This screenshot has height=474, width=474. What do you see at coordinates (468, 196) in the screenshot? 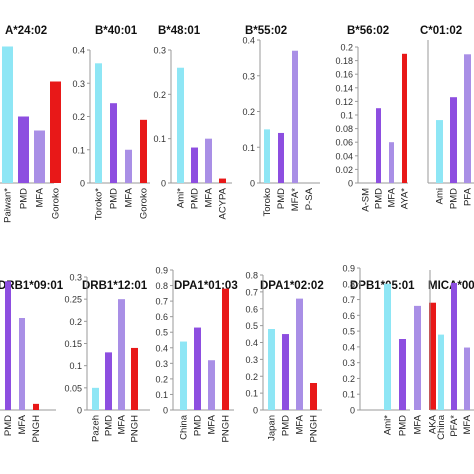
I see `x-tick-label: PFA` at bounding box center [468, 196].